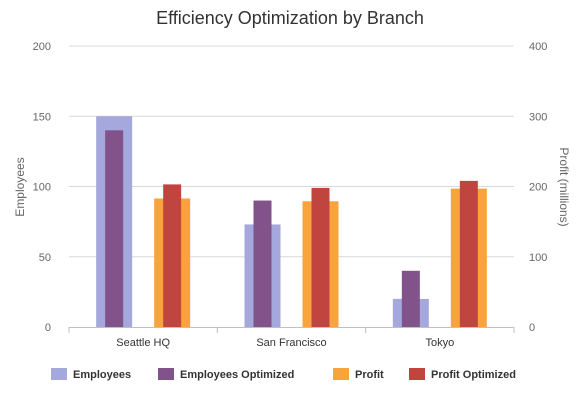 Image resolution: width=584 pixels, height=405 pixels. What do you see at coordinates (102, 375) in the screenshot?
I see `legend-label: Employees` at bounding box center [102, 375].